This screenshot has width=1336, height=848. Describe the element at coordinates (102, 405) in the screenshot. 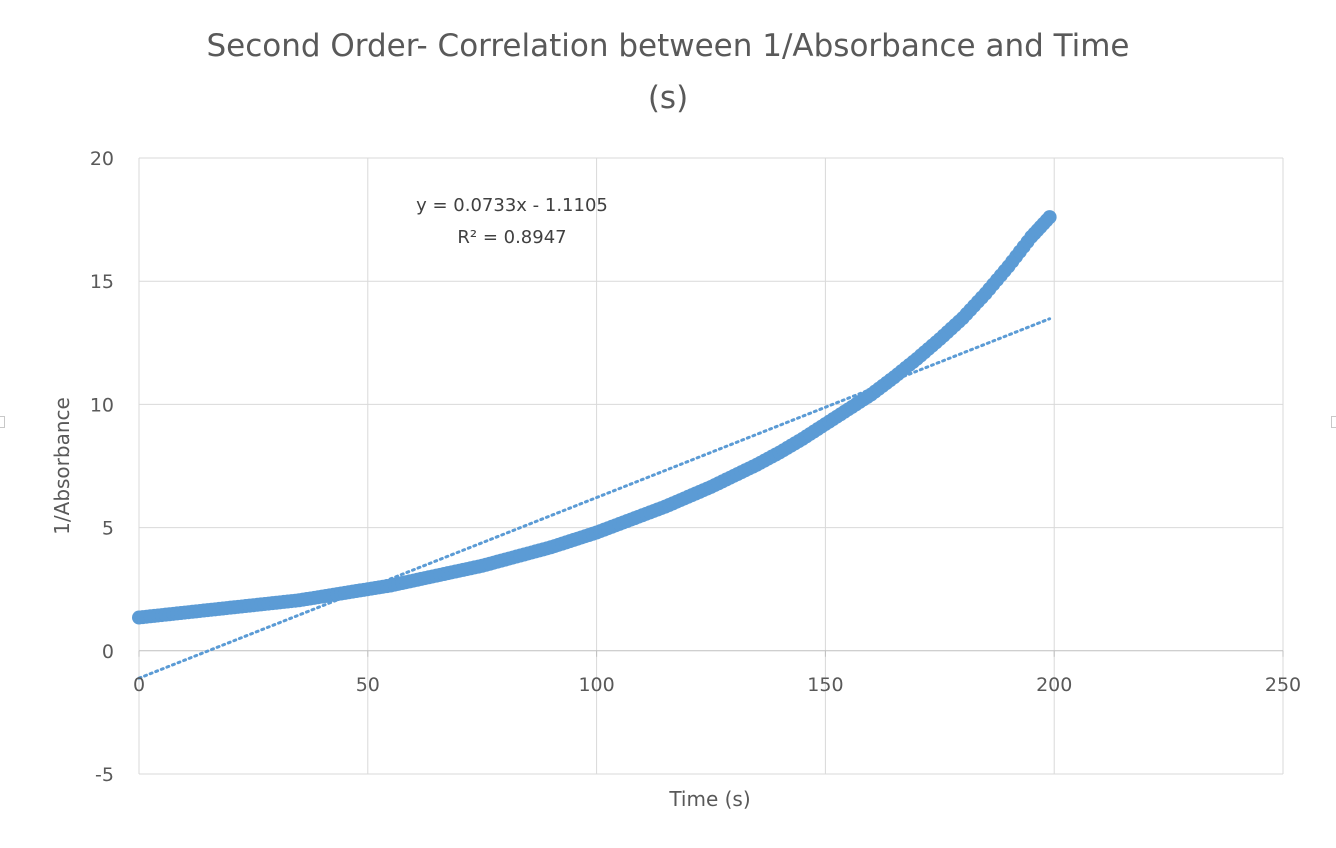

I see `y-tick-label-10: 10` at that location.